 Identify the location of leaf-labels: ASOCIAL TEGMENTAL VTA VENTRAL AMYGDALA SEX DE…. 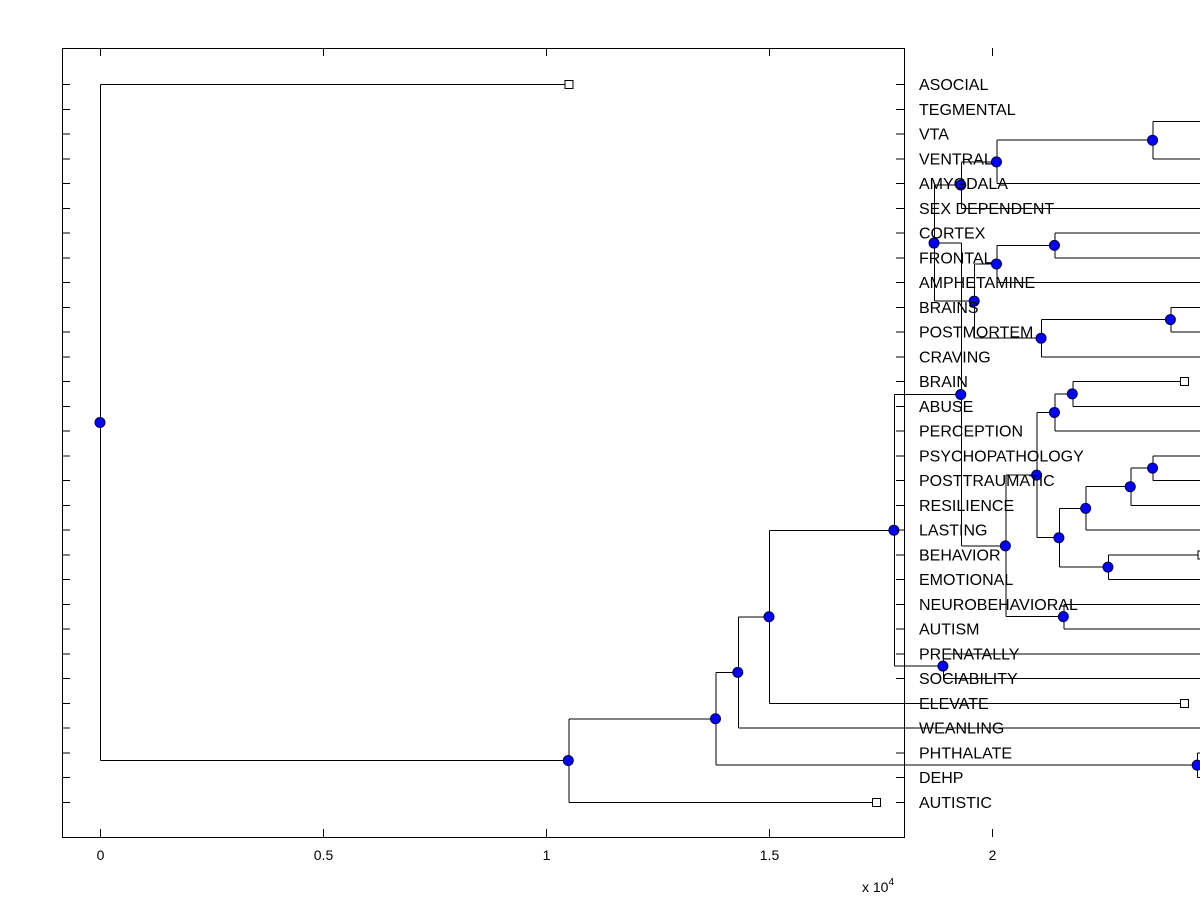
(1001, 444).